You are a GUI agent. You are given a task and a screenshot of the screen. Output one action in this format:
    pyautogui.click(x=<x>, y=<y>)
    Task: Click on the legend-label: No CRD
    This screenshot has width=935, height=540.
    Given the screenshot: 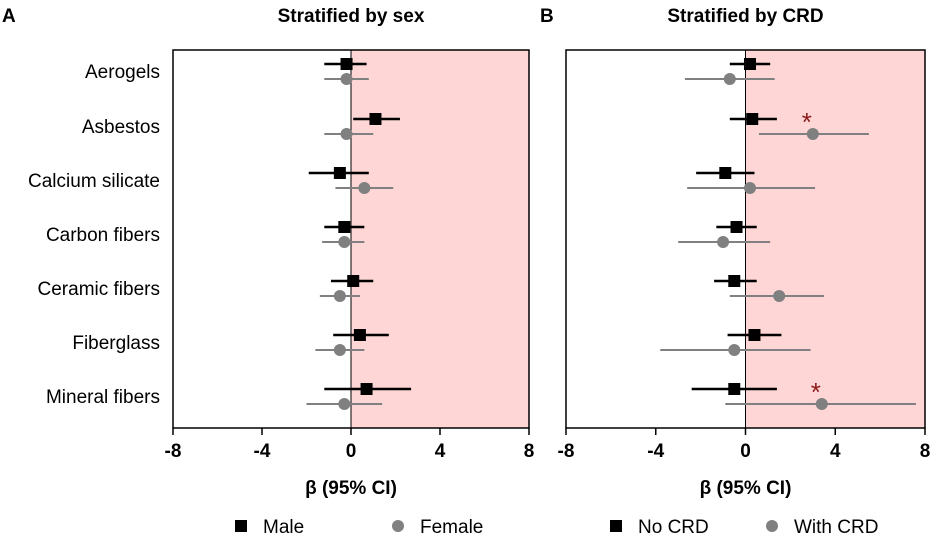 What is the action you would take?
    pyautogui.click(x=673, y=527)
    